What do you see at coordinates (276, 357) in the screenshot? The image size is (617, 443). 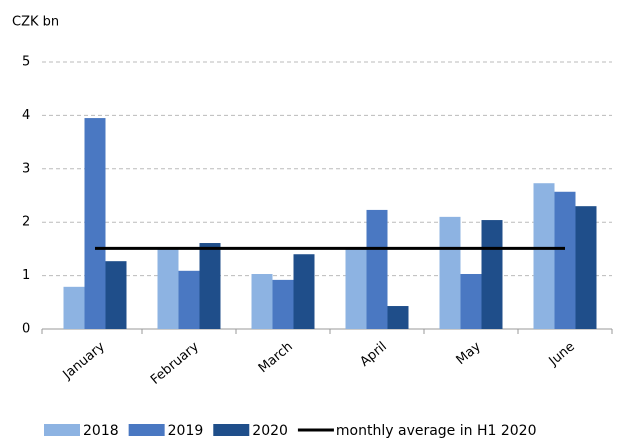 I see `x-tick-label: March` at bounding box center [276, 357].